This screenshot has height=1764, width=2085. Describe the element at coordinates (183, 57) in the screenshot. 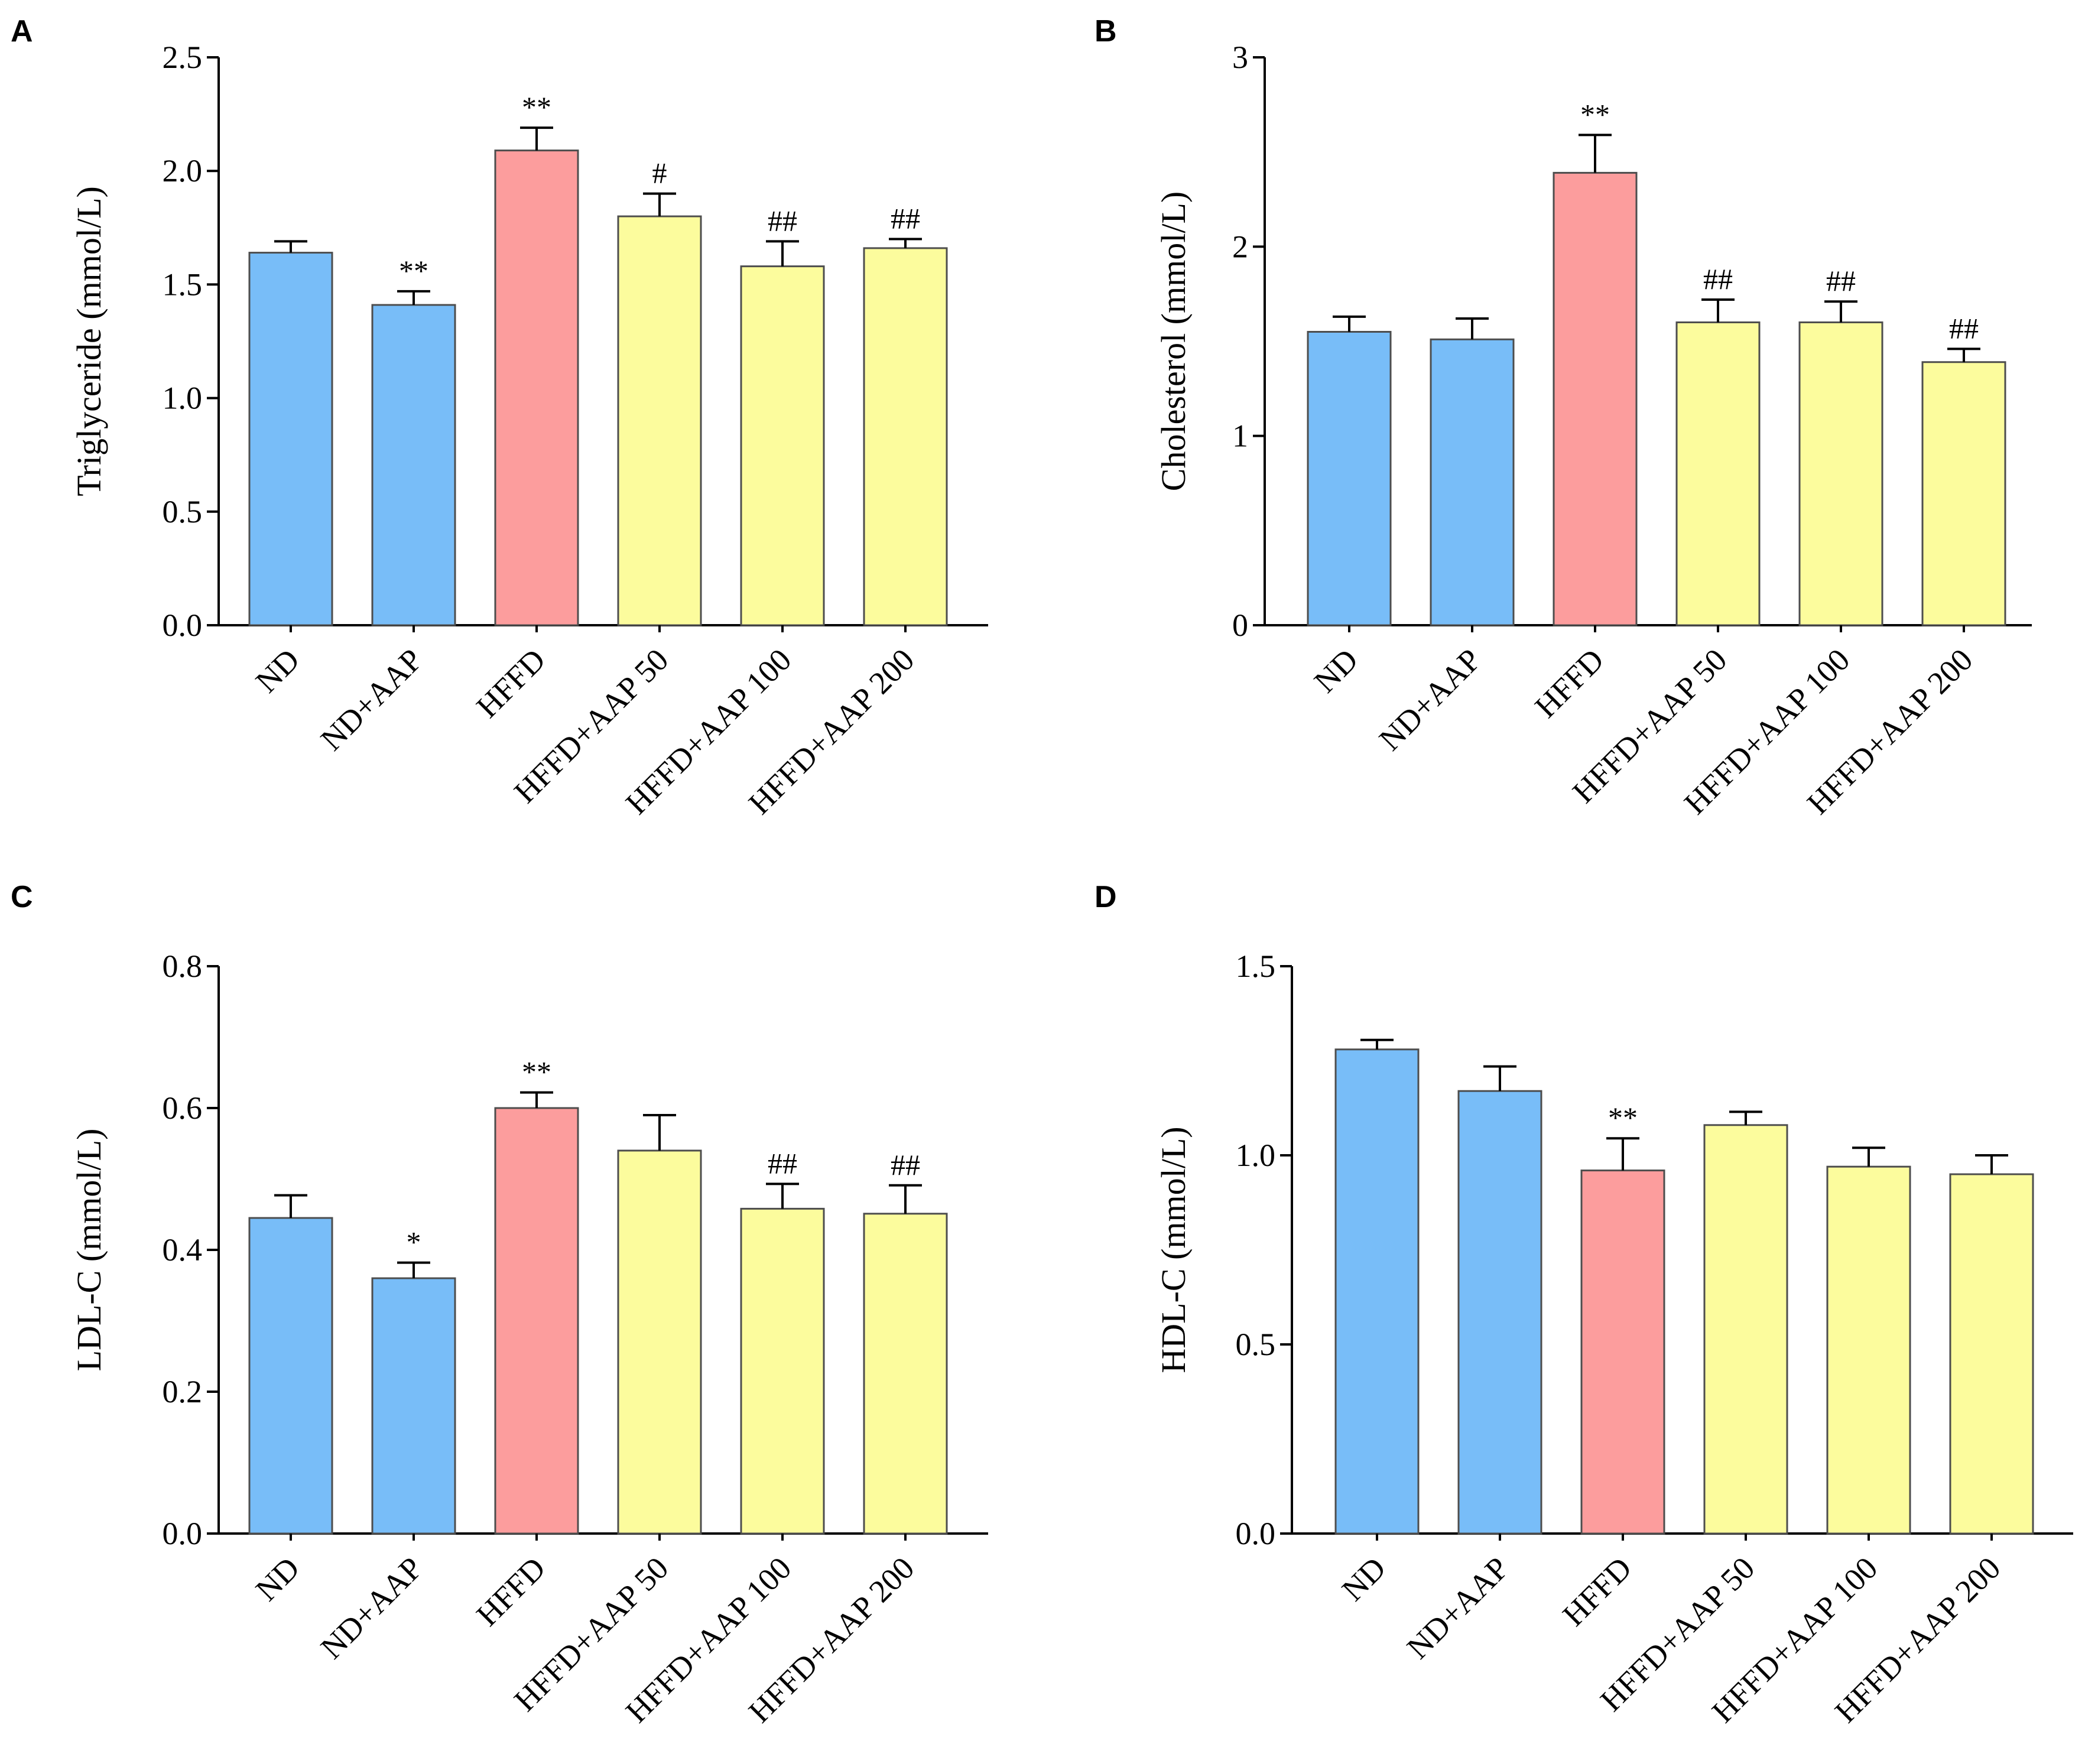

I see `y-tick-label: 2.5` at that location.